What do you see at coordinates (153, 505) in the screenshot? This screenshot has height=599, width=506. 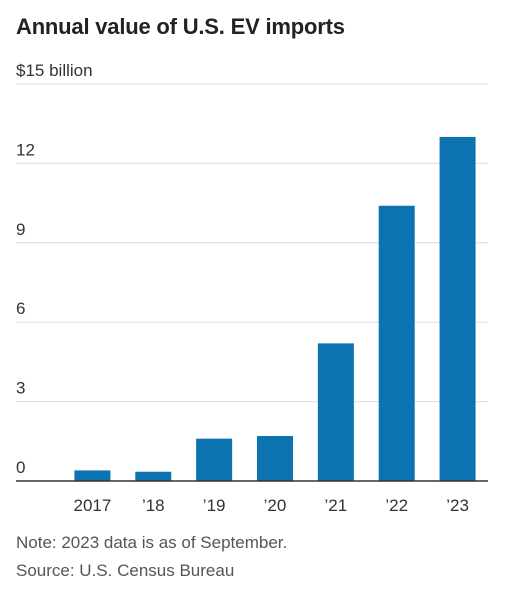 I see `x-tick-label: ’18` at bounding box center [153, 505].